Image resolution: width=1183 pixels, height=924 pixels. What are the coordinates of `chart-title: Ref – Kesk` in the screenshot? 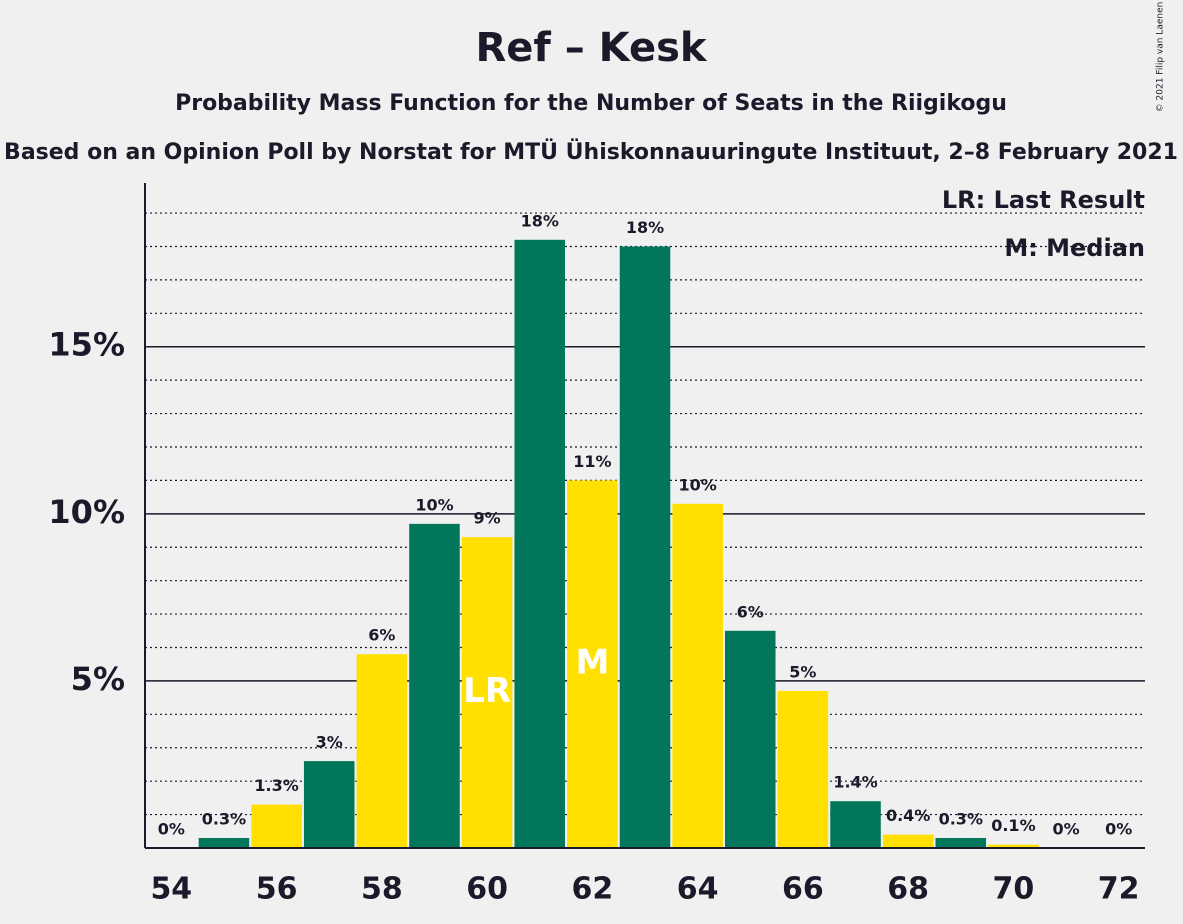 It's located at (591, 48).